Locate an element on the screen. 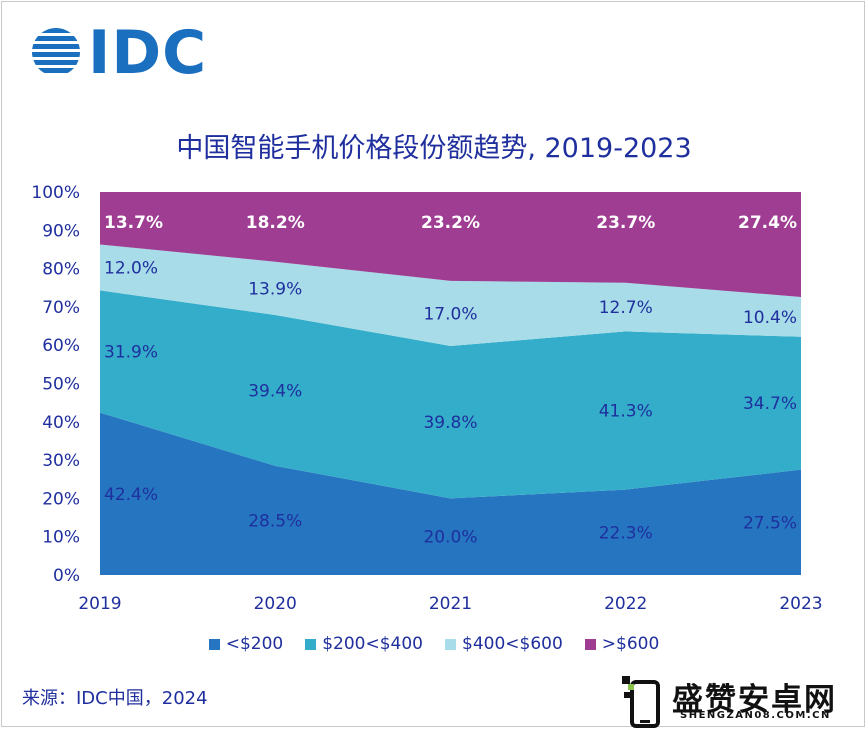 The image size is (868, 732). data-label: 41.3% is located at coordinates (626, 412).